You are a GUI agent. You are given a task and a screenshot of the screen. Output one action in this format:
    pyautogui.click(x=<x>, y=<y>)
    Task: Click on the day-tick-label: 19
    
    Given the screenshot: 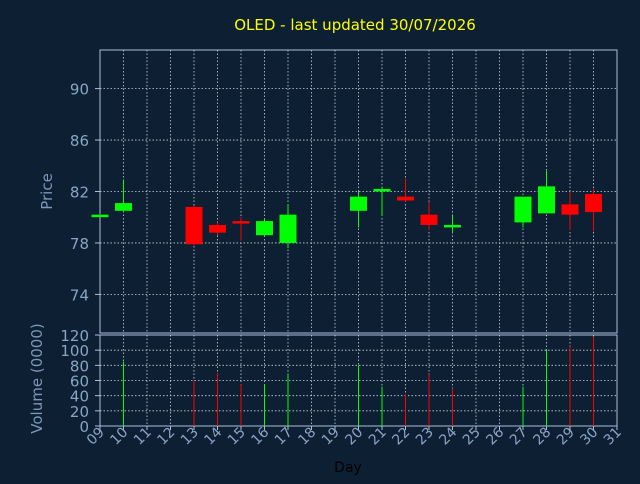 What is the action you would take?
    pyautogui.click(x=331, y=437)
    